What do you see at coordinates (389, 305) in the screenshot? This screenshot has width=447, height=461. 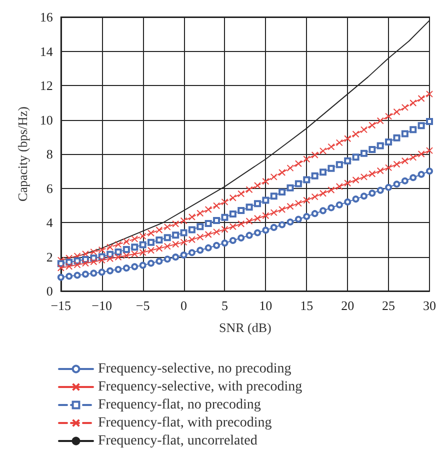 I see `x-tick-label: 25` at bounding box center [389, 305].